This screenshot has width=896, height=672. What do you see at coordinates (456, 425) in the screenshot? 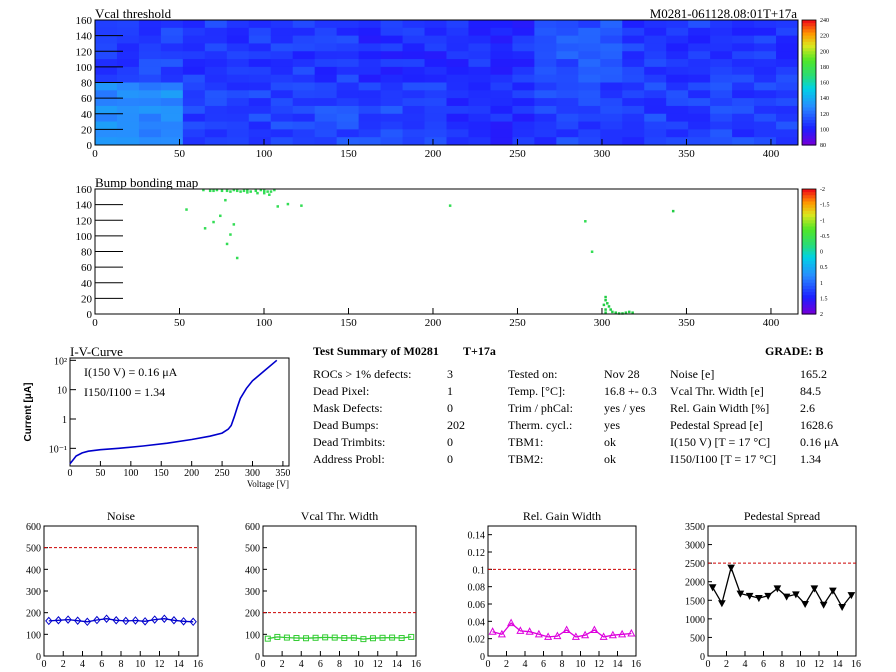
I see `summary-left-value: 202` at bounding box center [456, 425].